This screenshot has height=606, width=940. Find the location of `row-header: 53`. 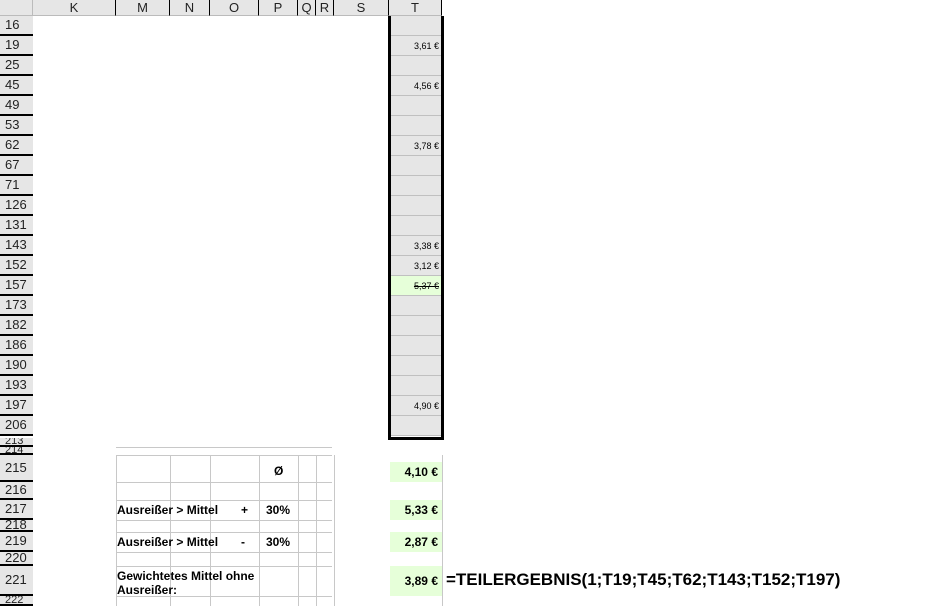

row-header: 53 is located at coordinates (16, 126).